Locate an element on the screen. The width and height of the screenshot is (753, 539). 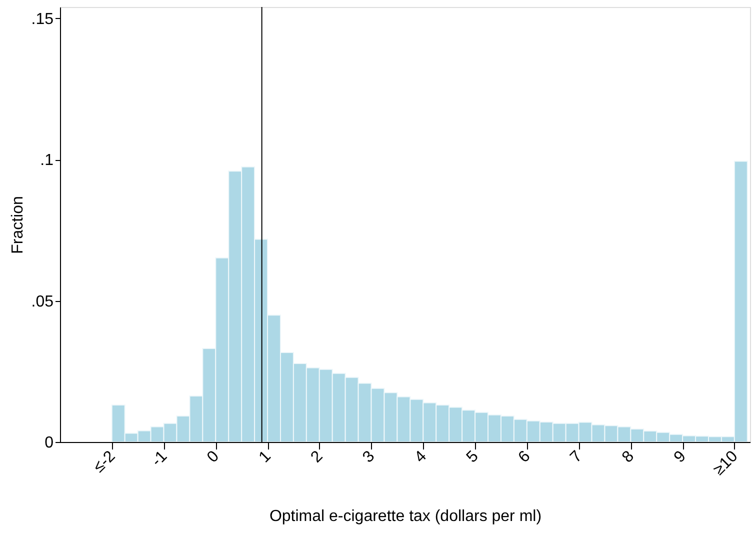
x-tick-label: 6 is located at coordinates (524, 457).